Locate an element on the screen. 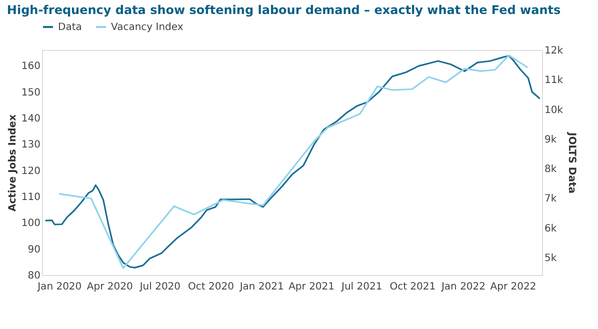 The image size is (598, 329). x-tick-label: Jul 2021 is located at coordinates (361, 287).